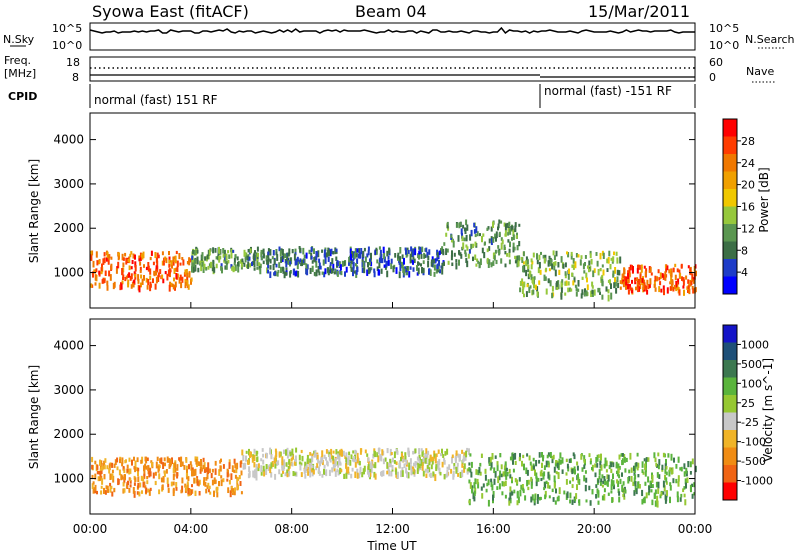 The image size is (800, 554). Describe the element at coordinates (730, 198) in the screenshot. I see `power-colorbar-cell` at that location.